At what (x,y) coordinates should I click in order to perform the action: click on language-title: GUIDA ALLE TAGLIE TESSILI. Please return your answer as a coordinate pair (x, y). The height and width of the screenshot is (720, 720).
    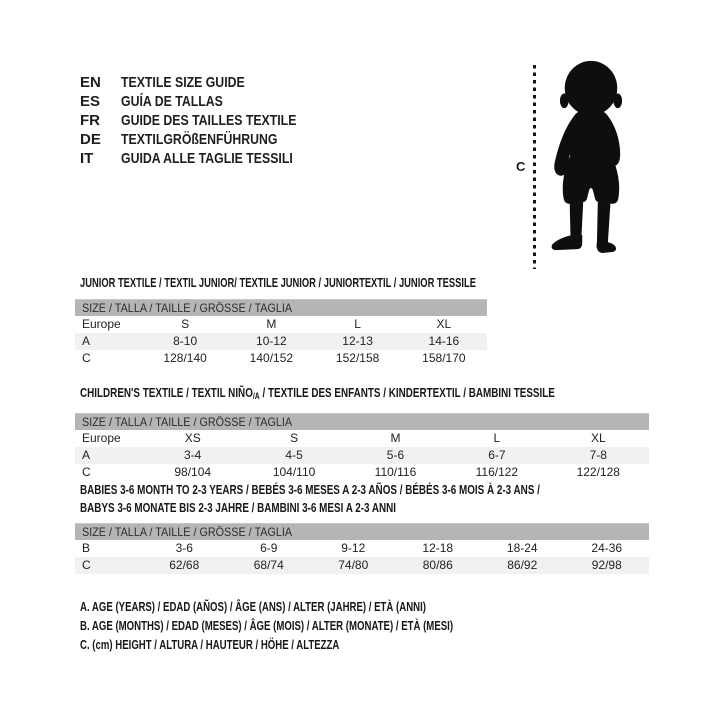
    Looking at the image, I should click on (207, 158).